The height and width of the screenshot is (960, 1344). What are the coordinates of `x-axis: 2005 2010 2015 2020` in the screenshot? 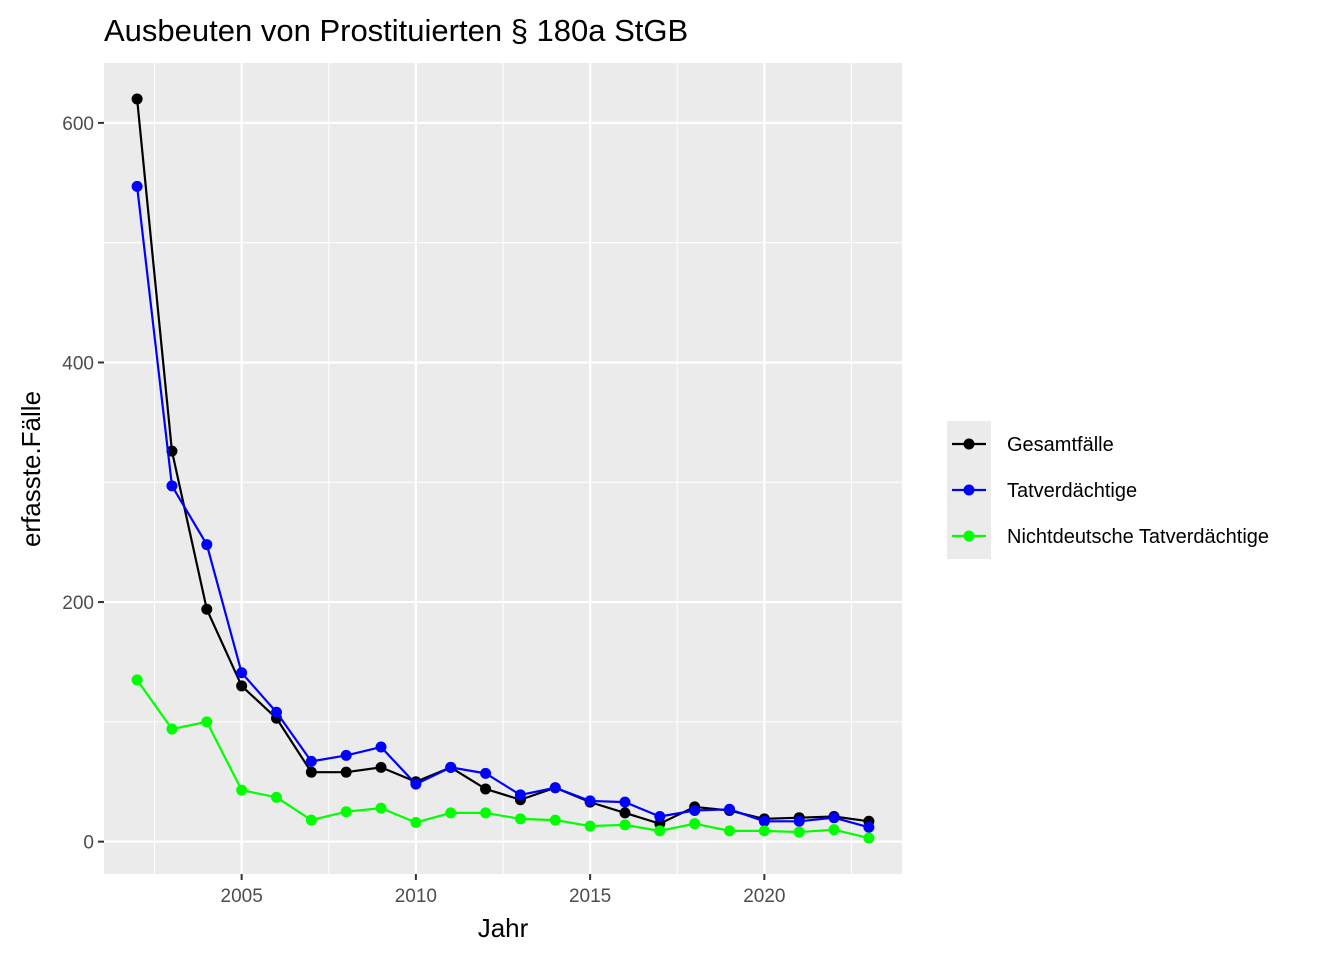 It's located at (503, 890).